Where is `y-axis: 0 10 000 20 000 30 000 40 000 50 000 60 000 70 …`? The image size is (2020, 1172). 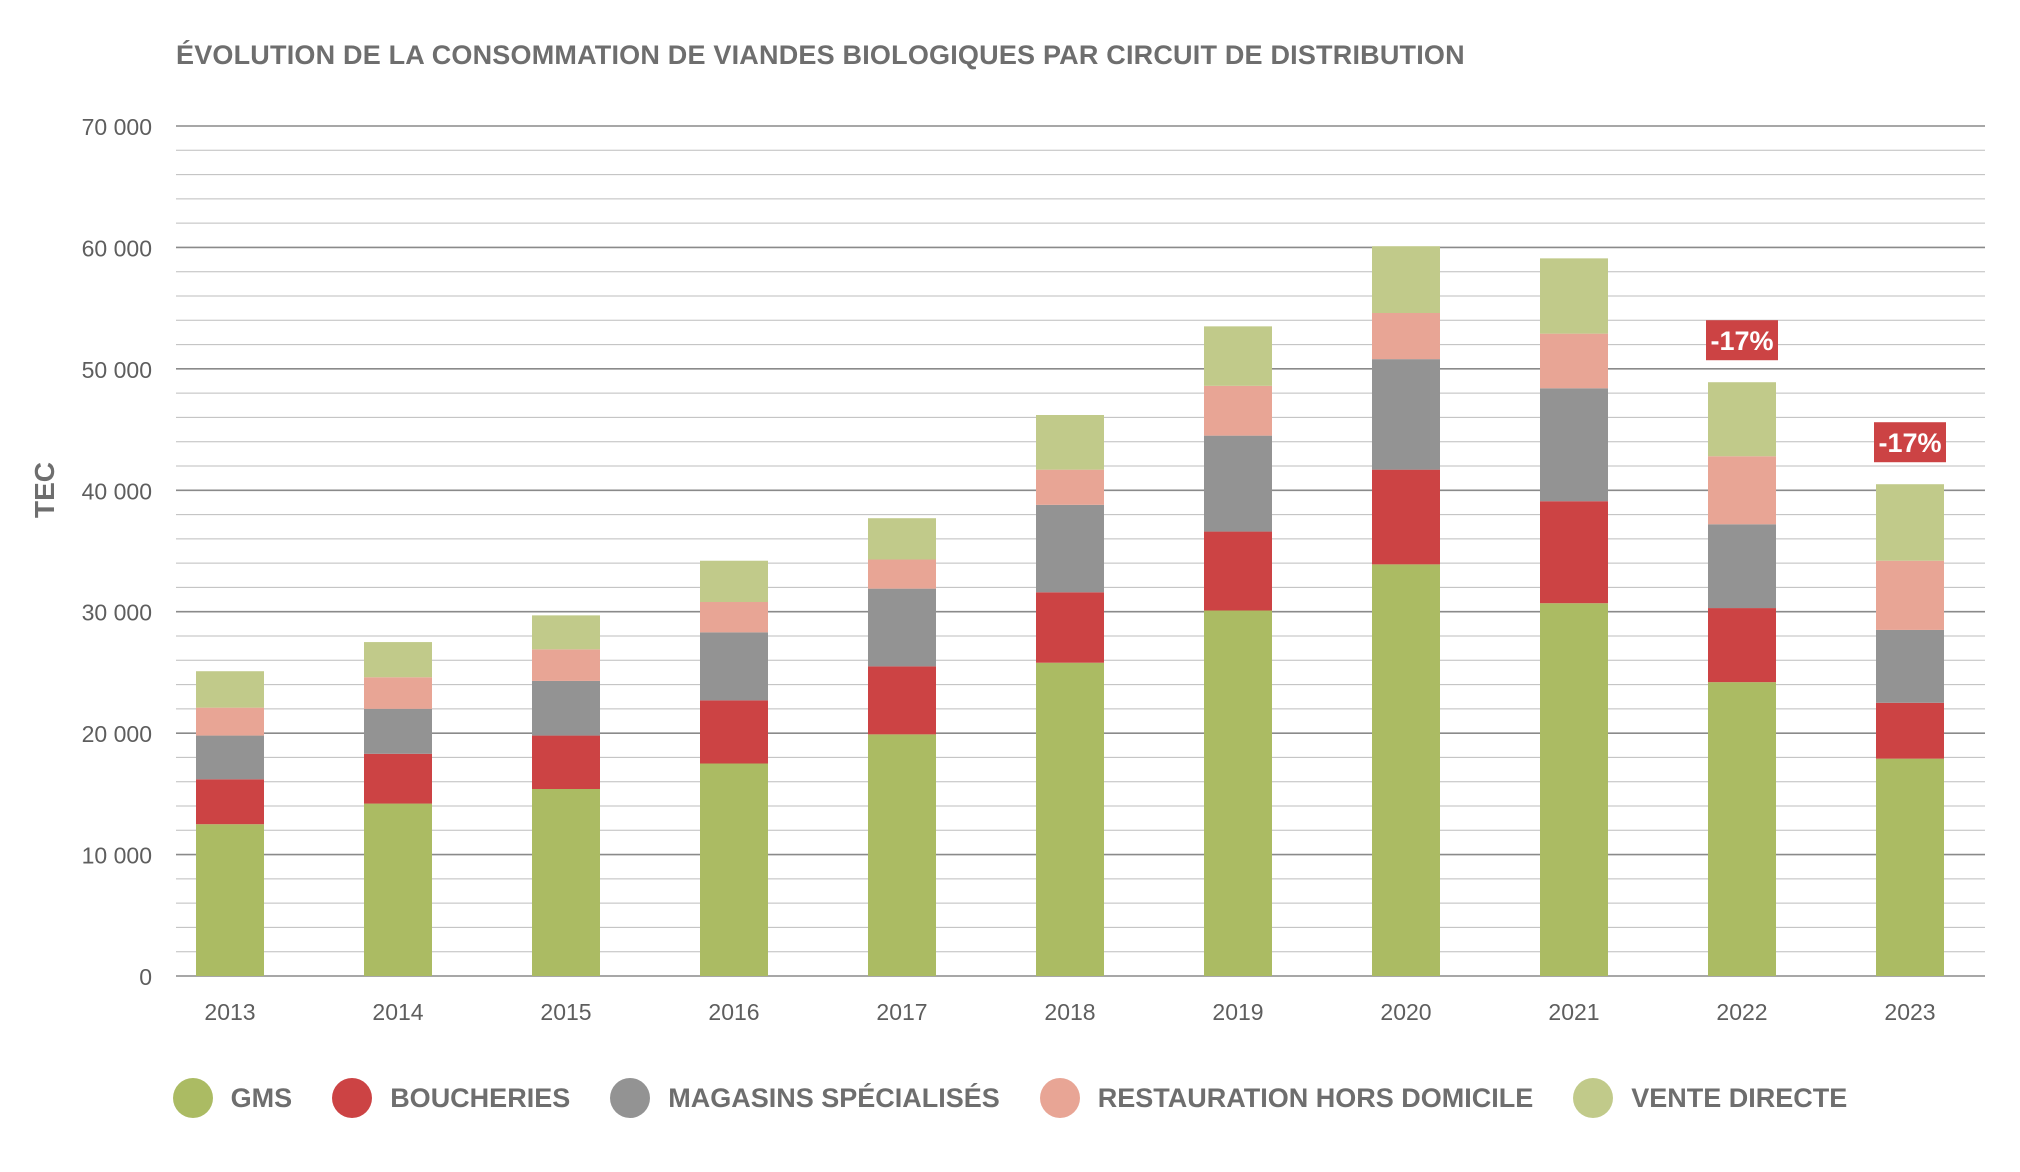
y-axis: 0 10 000 20 000 30 000 40 000 50 000 60 000 70 … is located at coordinates (117, 552).